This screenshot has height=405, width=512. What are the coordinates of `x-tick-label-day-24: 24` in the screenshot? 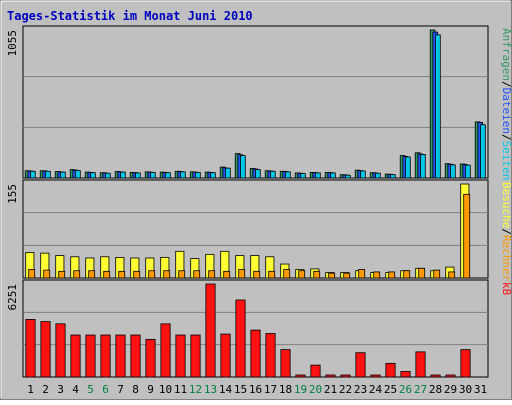 It's located at (376, 389).